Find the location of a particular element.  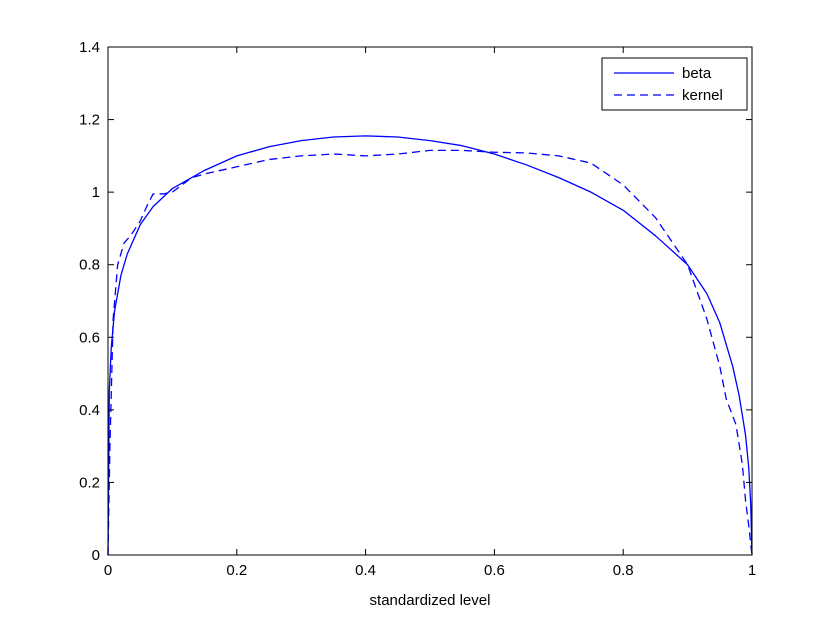

y-tick-label: 0.6 is located at coordinates (89, 337).